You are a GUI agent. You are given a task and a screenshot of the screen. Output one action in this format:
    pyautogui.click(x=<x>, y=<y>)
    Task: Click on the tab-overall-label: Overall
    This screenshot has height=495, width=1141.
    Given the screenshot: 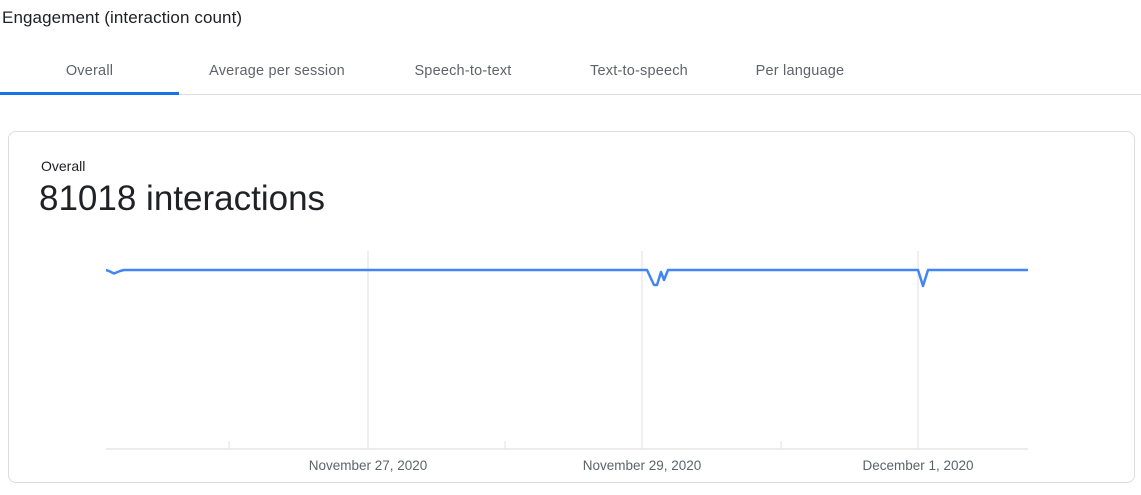 What is the action you would take?
    pyautogui.click(x=89, y=71)
    